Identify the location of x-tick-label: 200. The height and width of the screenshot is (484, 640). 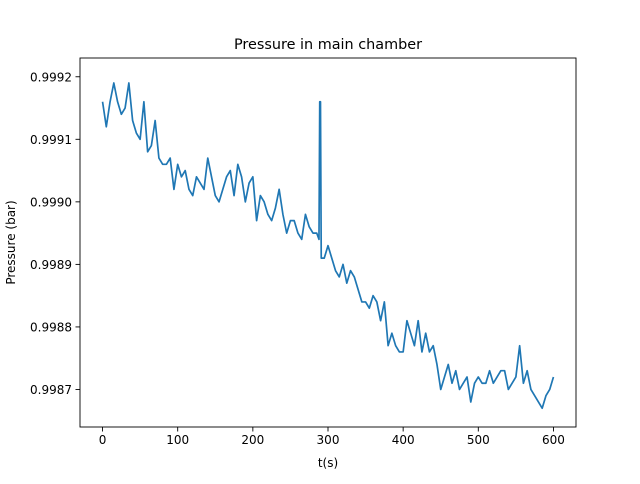
(252, 440).